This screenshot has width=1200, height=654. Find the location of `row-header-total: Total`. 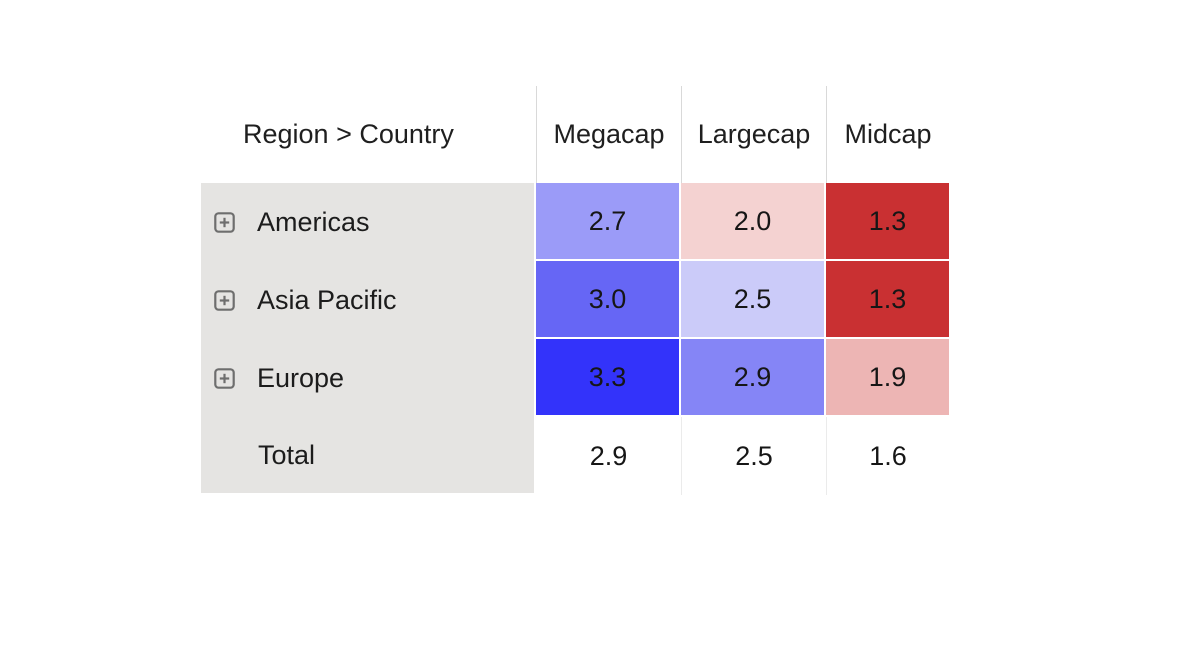

row-header-total: Total is located at coordinates (368, 456).